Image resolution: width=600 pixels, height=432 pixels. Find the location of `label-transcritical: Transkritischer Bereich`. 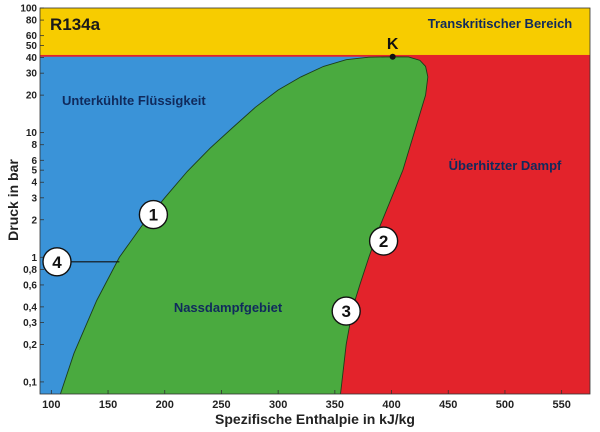

label-transcritical: Transkritischer Bereich is located at coordinates (500, 23).